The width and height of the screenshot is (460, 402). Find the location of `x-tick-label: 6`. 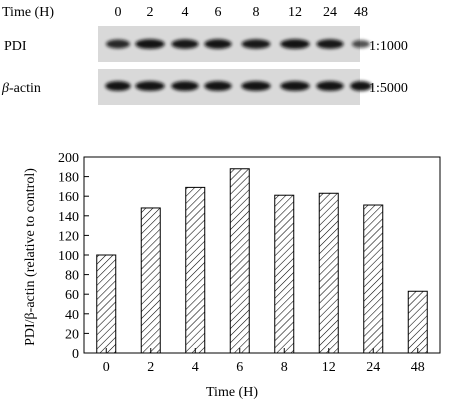

x-tick-label: 6 is located at coordinates (239, 367).